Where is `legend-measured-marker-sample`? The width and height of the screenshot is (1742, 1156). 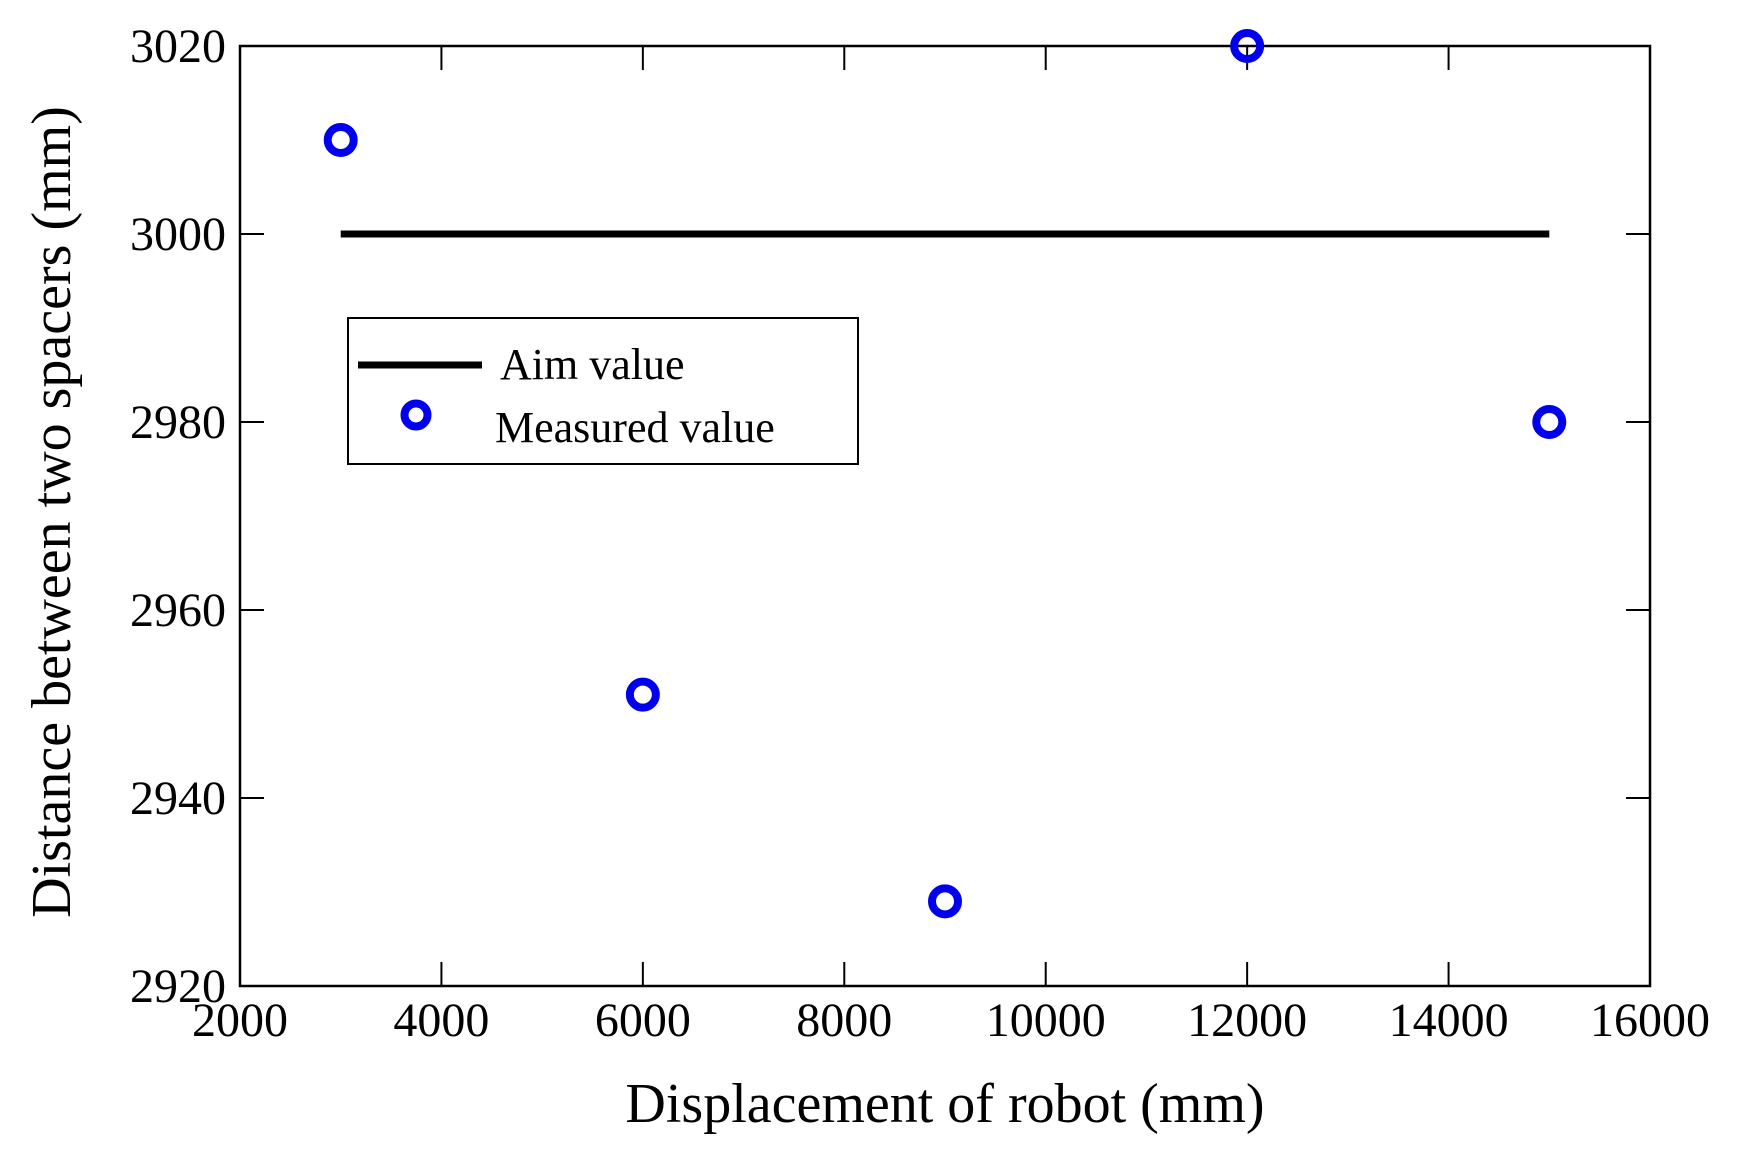 legend-measured-marker-sample is located at coordinates (416, 415).